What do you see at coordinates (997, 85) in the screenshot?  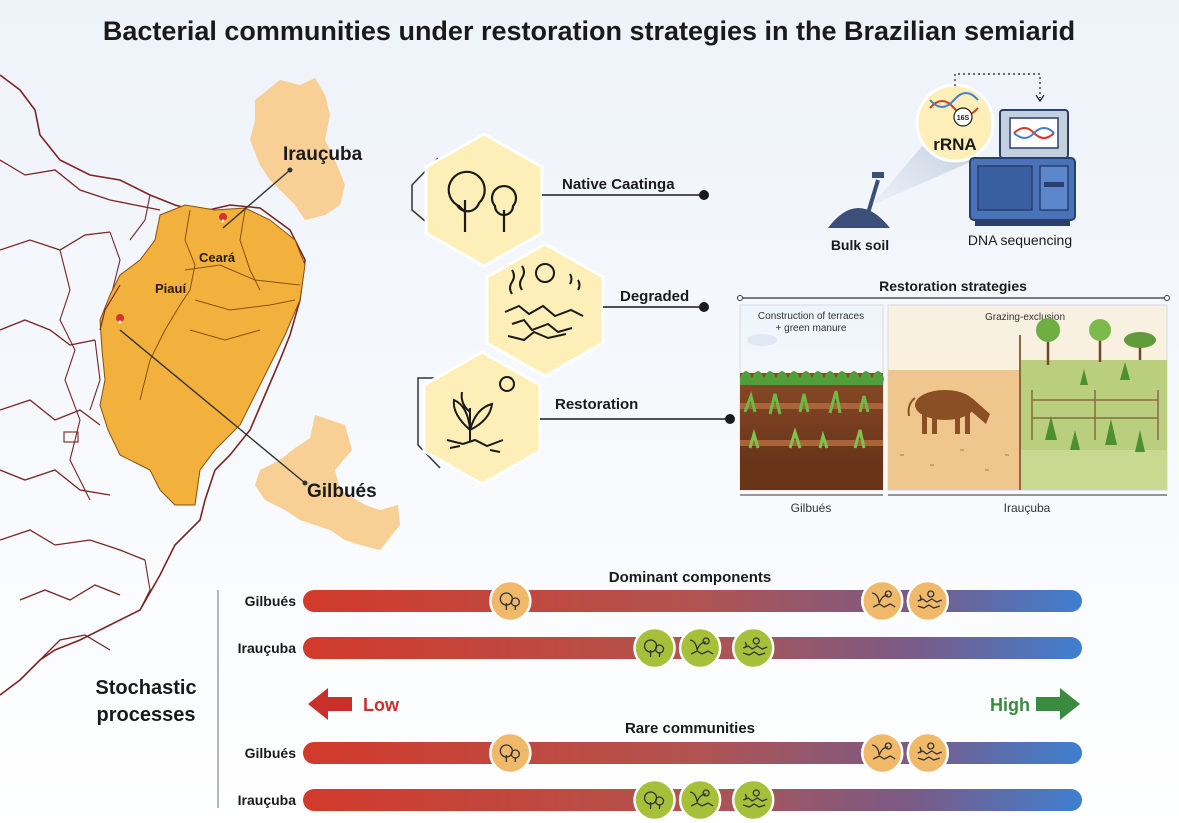 I see `sequencing-dotted-arrow` at bounding box center [997, 85].